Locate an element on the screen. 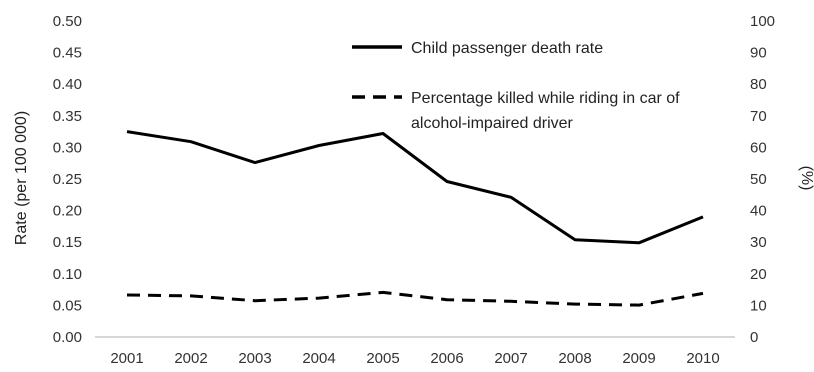  y-tick-label: 0.25 is located at coordinates (67, 179).